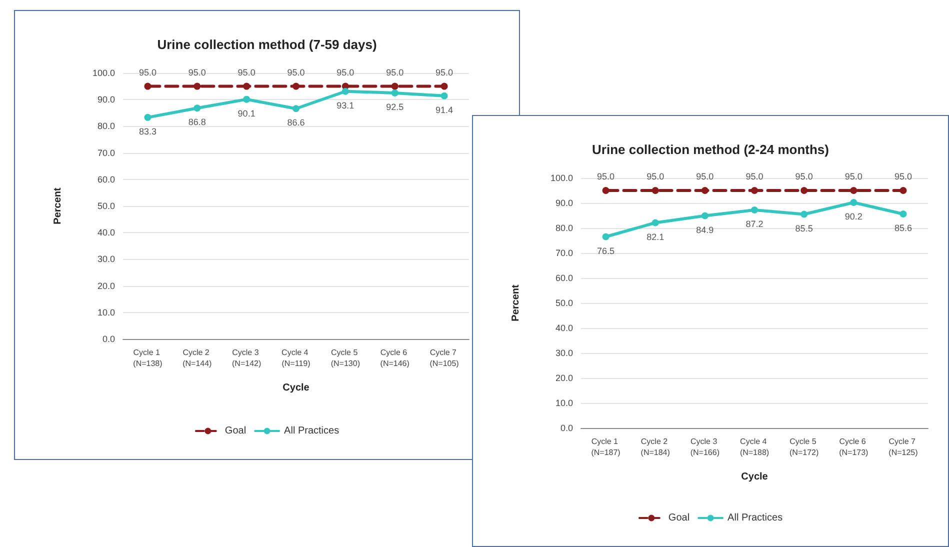 This screenshot has height=547, width=949. What do you see at coordinates (705, 229) in the screenshot?
I see `data-label: 84.9` at bounding box center [705, 229].